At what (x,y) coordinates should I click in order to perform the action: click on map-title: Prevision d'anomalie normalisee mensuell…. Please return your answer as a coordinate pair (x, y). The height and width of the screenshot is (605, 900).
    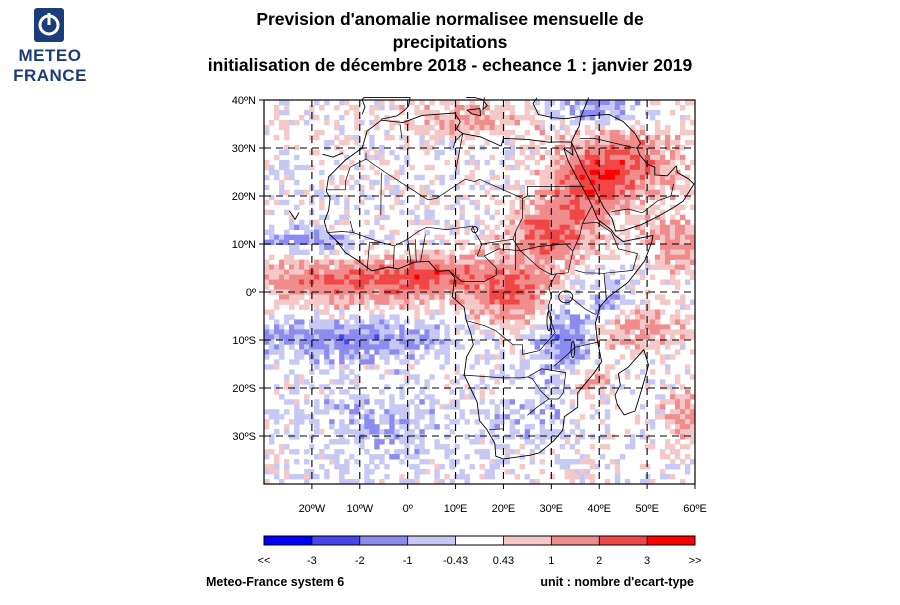
    Looking at the image, I should click on (450, 42).